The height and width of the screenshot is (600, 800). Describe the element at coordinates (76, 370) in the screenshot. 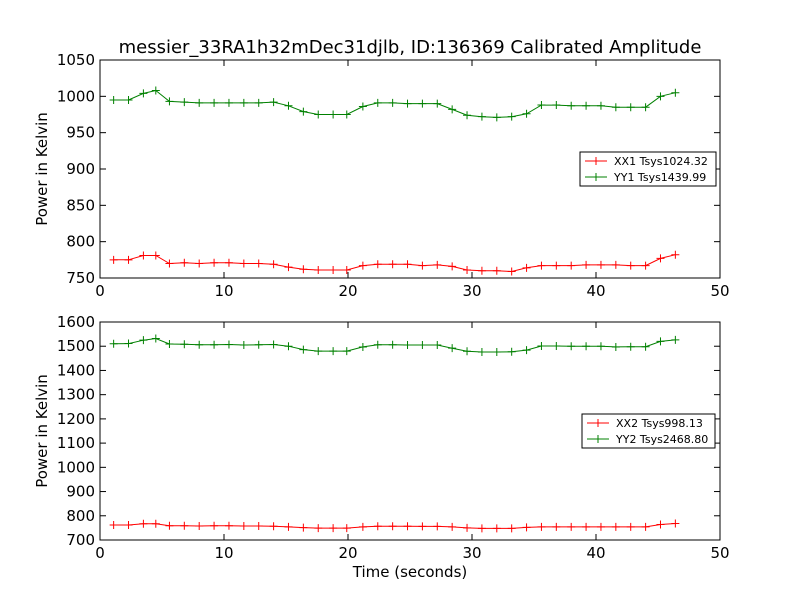

I see `y-tick-label: 1400` at that location.